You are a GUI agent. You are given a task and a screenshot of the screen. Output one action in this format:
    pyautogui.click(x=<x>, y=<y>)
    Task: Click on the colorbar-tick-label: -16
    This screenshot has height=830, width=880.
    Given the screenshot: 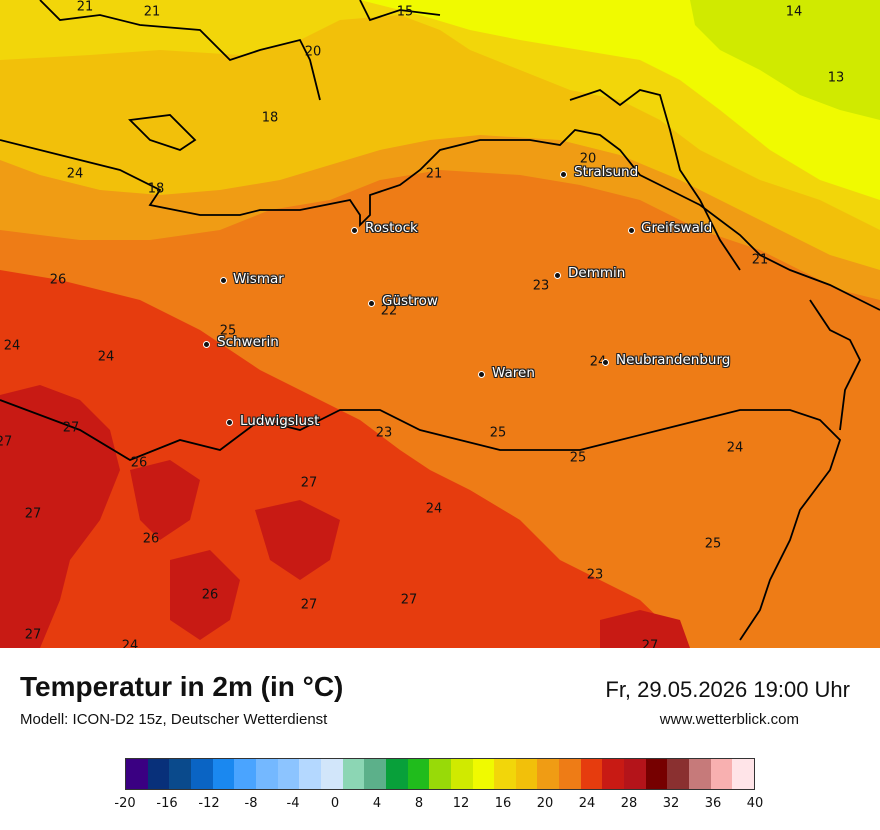 What is the action you would take?
    pyautogui.click(x=167, y=803)
    